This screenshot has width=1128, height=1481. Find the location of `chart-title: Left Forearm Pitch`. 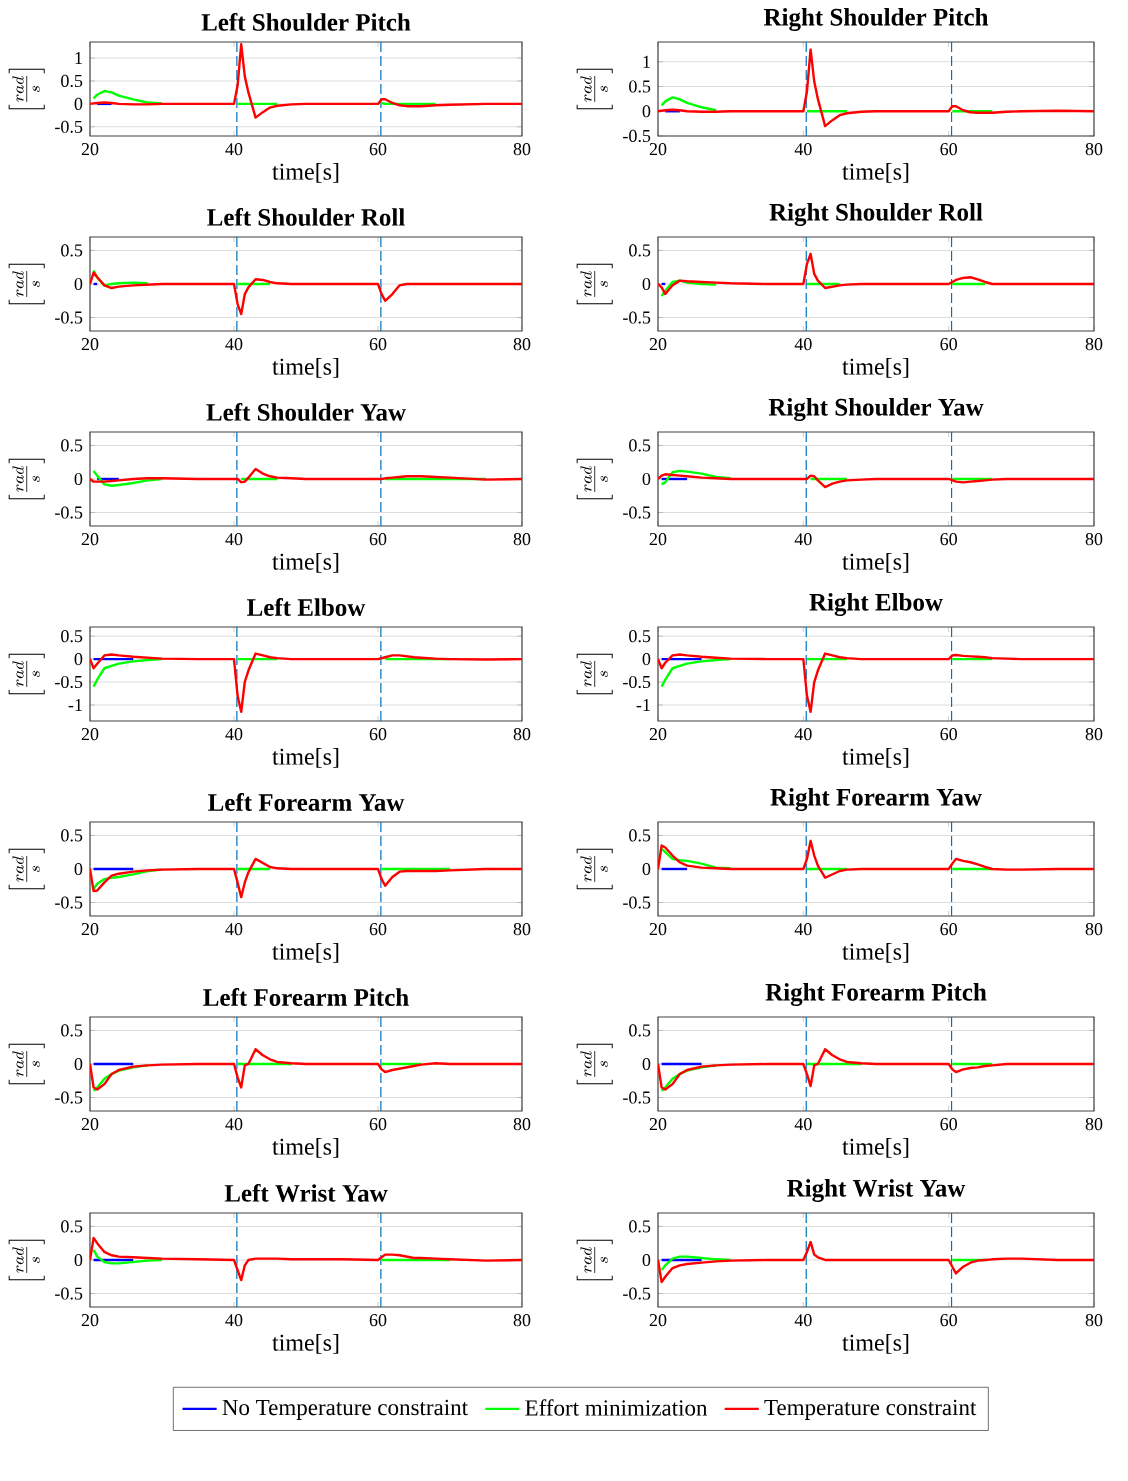

chart-title: Left Forearm Pitch is located at coordinates (306, 997).